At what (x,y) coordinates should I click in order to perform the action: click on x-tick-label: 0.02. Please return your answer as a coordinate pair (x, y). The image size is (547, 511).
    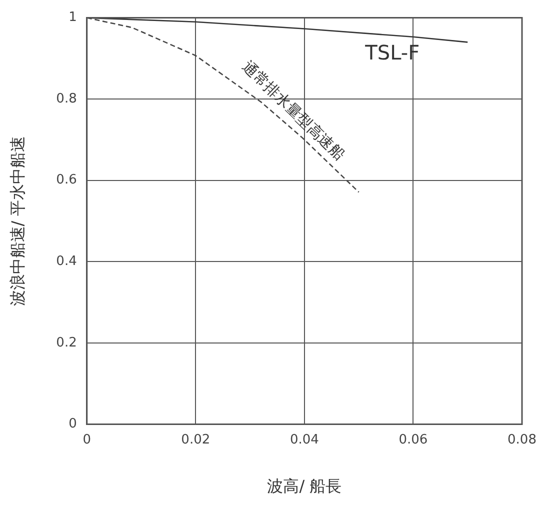
    Looking at the image, I should click on (195, 440).